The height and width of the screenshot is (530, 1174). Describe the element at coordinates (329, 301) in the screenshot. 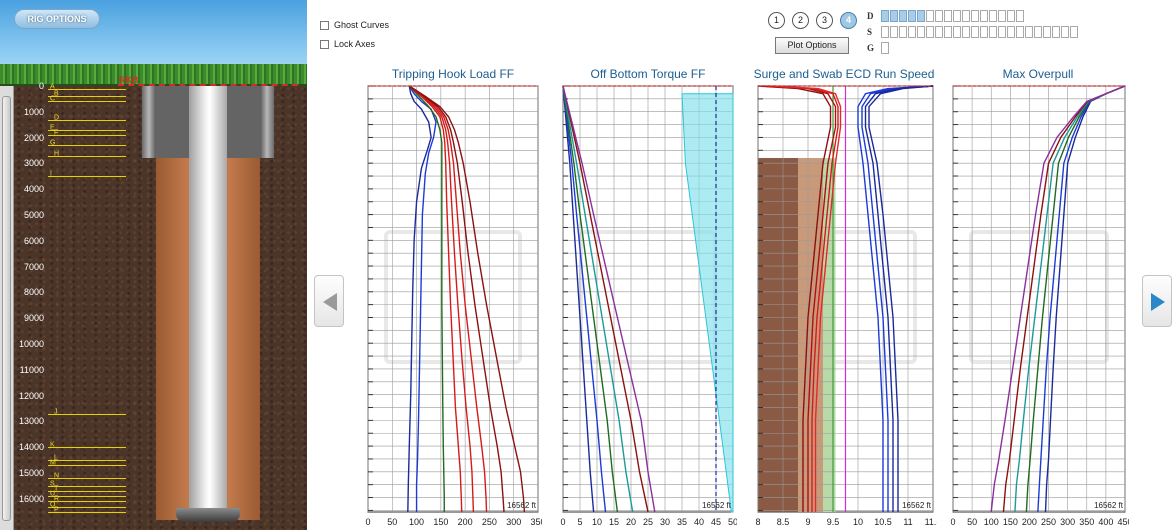

I see `previous-page-button` at that location.